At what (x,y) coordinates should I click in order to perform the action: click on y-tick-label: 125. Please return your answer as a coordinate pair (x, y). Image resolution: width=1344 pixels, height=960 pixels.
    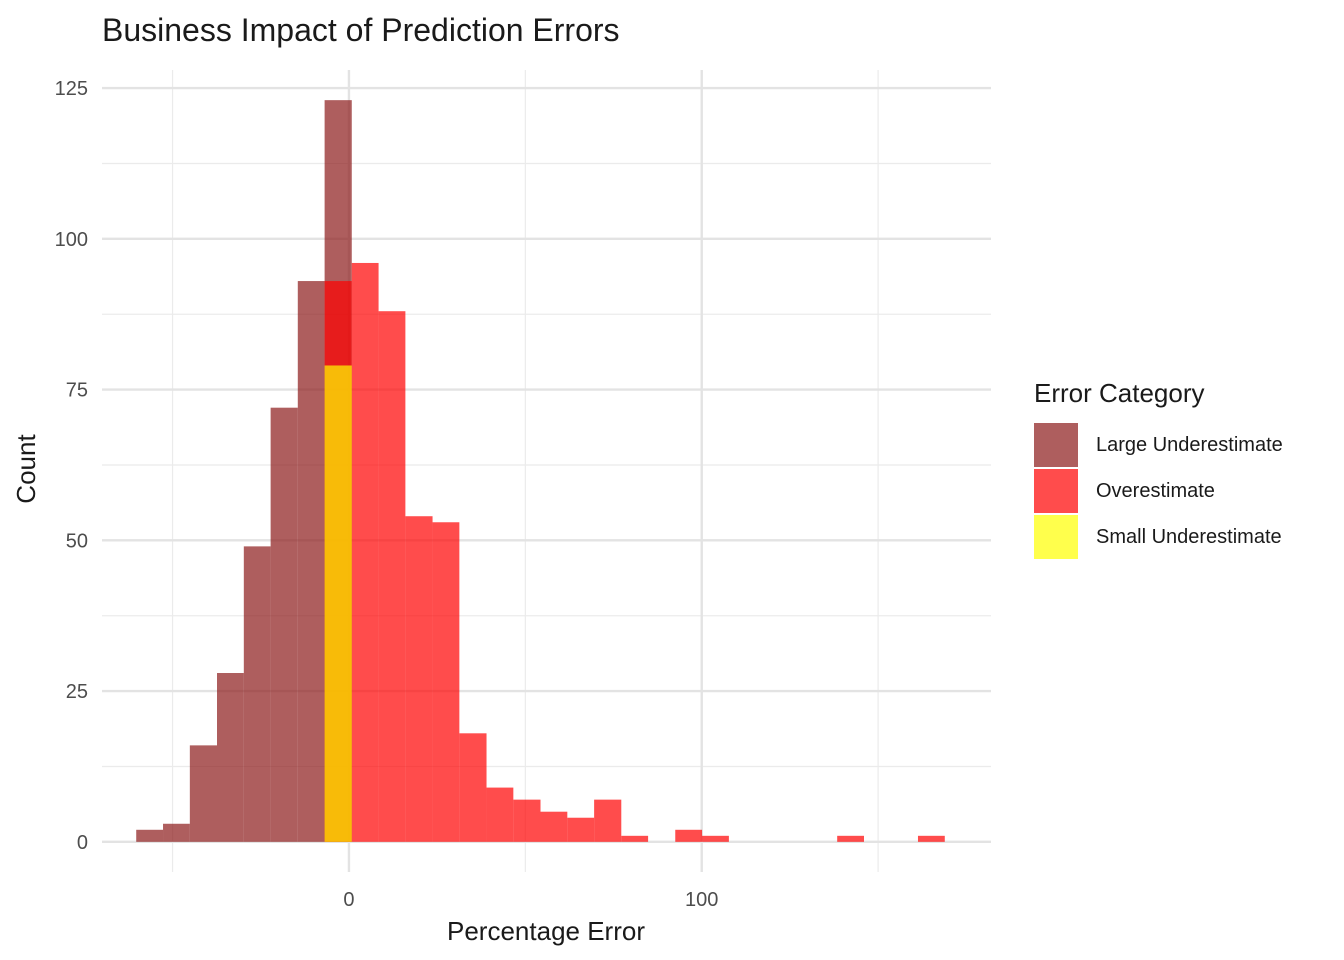
    Looking at the image, I should click on (71, 89).